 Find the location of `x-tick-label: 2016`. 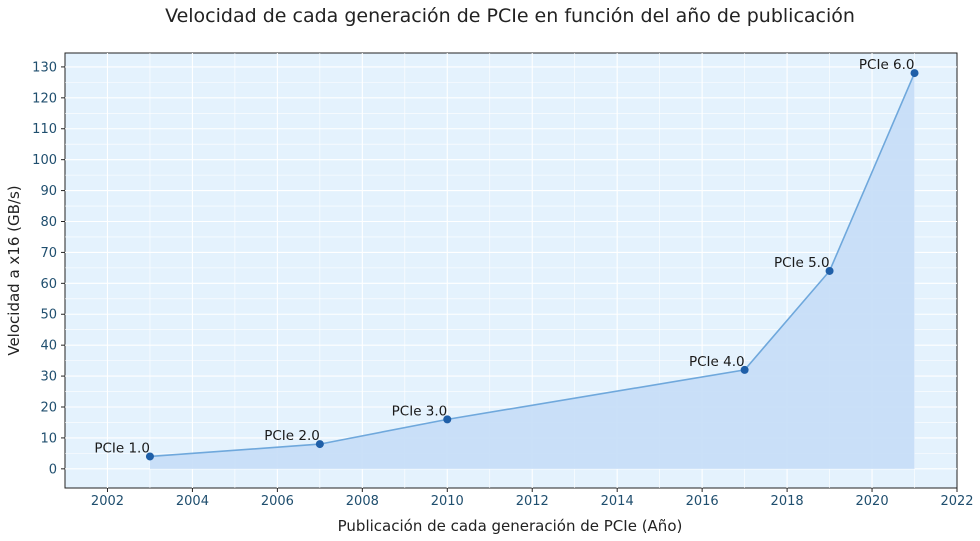

x-tick-label: 2016 is located at coordinates (702, 501).